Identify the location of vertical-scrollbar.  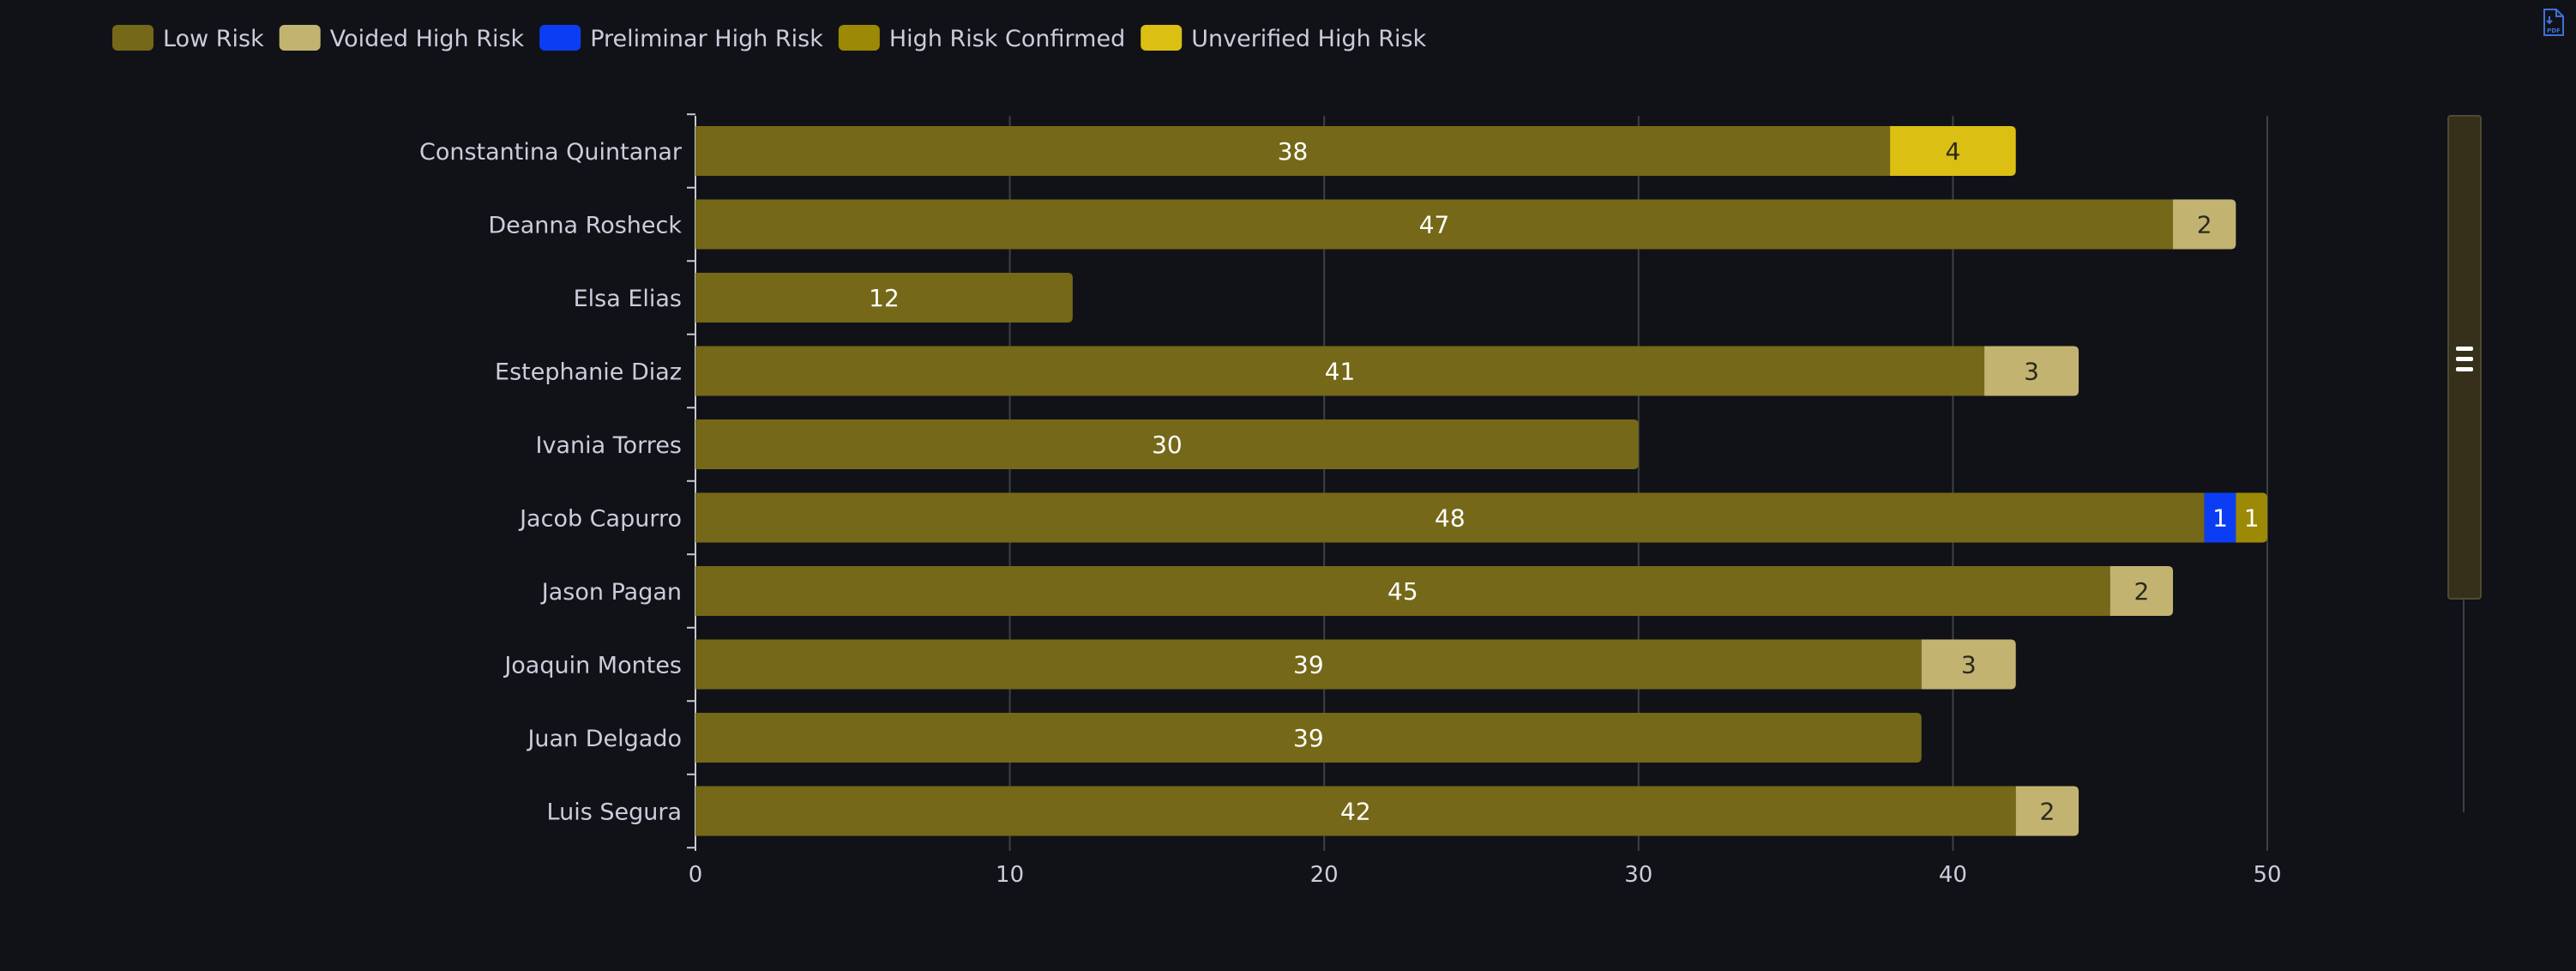
(2464, 463).